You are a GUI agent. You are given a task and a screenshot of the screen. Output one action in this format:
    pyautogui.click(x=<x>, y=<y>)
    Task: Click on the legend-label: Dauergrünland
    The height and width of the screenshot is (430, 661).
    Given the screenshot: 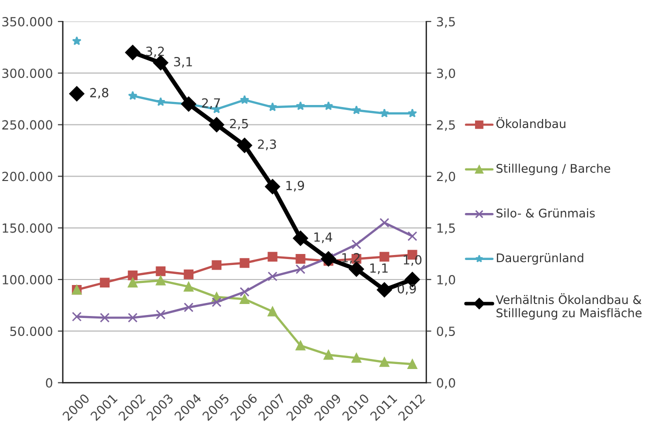 What is the action you would take?
    pyautogui.click(x=540, y=259)
    